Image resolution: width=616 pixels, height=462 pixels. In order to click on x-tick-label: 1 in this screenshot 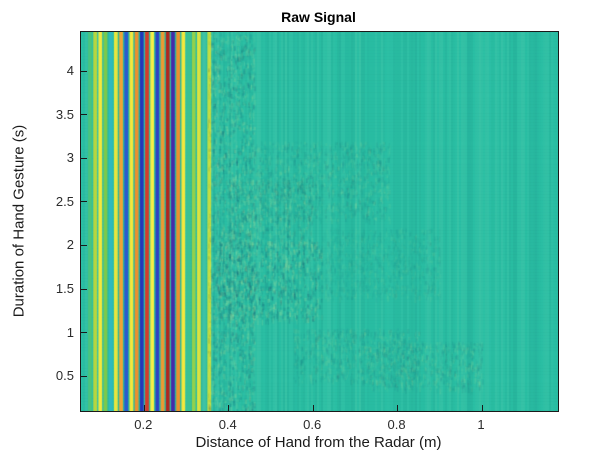, I will do `click(481, 424)`.